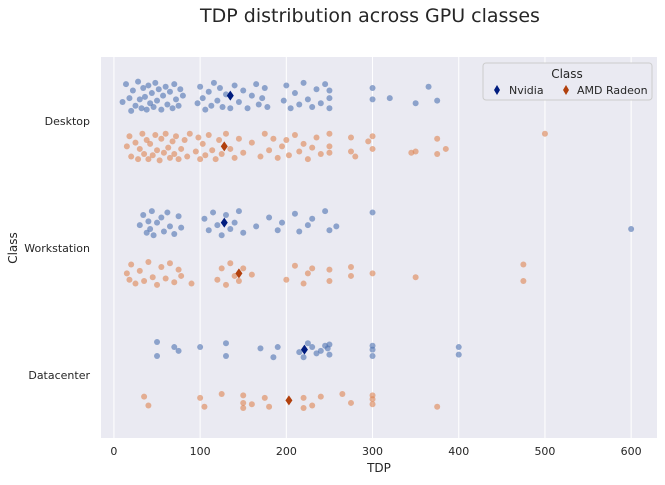 This screenshot has height=485, width=665. What do you see at coordinates (567, 74) in the screenshot?
I see `legend-title: Class` at bounding box center [567, 74].